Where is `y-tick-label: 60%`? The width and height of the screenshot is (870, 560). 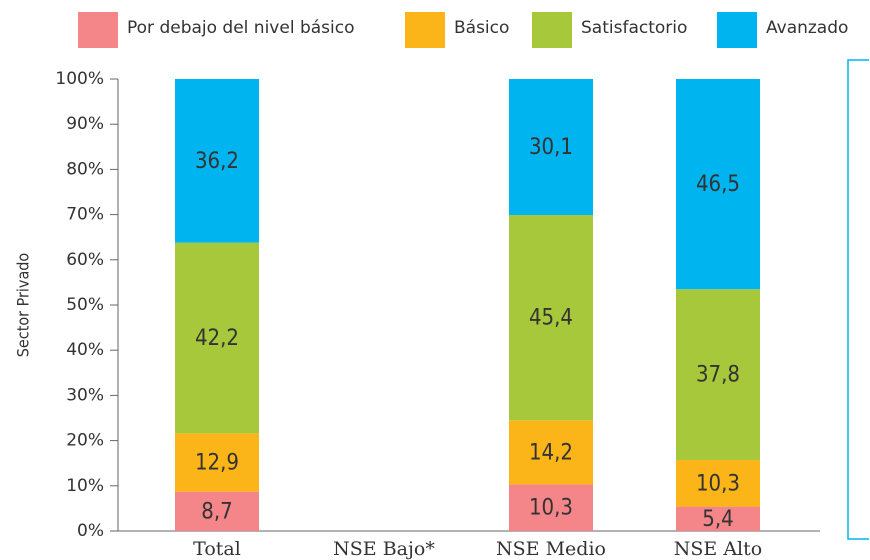 y-tick-label: 60% is located at coordinates (85, 260).